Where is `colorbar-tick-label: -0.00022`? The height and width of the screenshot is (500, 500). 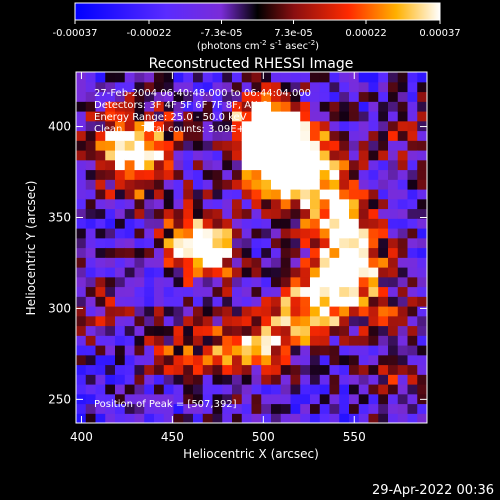
colorbar-tick-label: -0.00022 is located at coordinates (149, 33).